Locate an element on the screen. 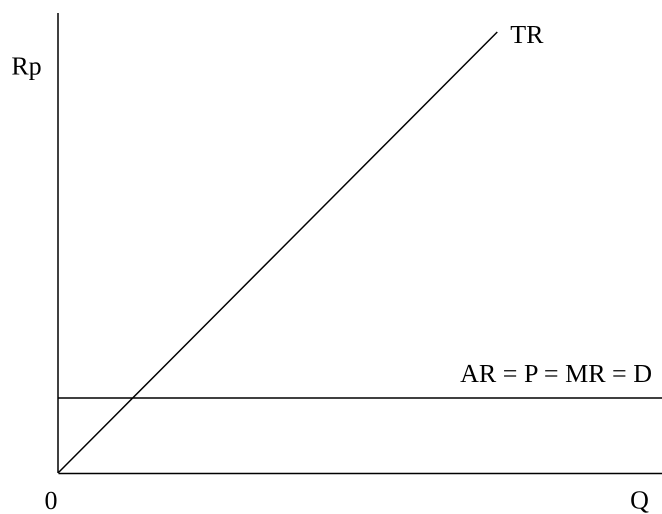 The height and width of the screenshot is (514, 662). x-axis-title: Q is located at coordinates (640, 500).